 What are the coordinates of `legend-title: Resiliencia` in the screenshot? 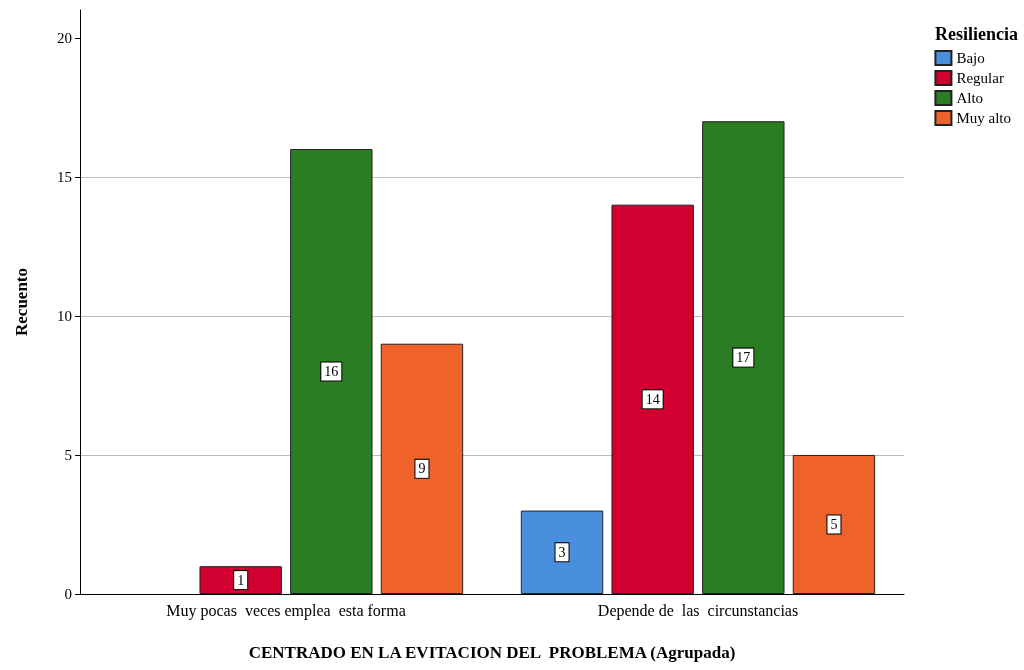 It's located at (977, 34).